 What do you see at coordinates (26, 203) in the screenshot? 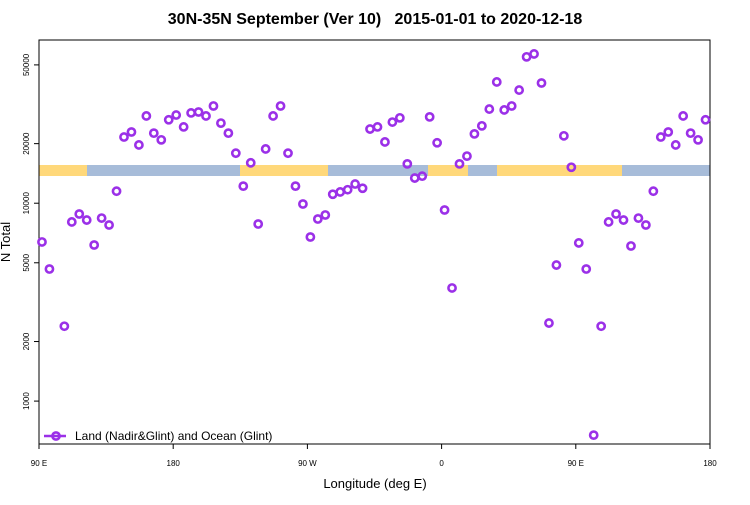
I see `y-tick-label: 10000` at bounding box center [26, 203].